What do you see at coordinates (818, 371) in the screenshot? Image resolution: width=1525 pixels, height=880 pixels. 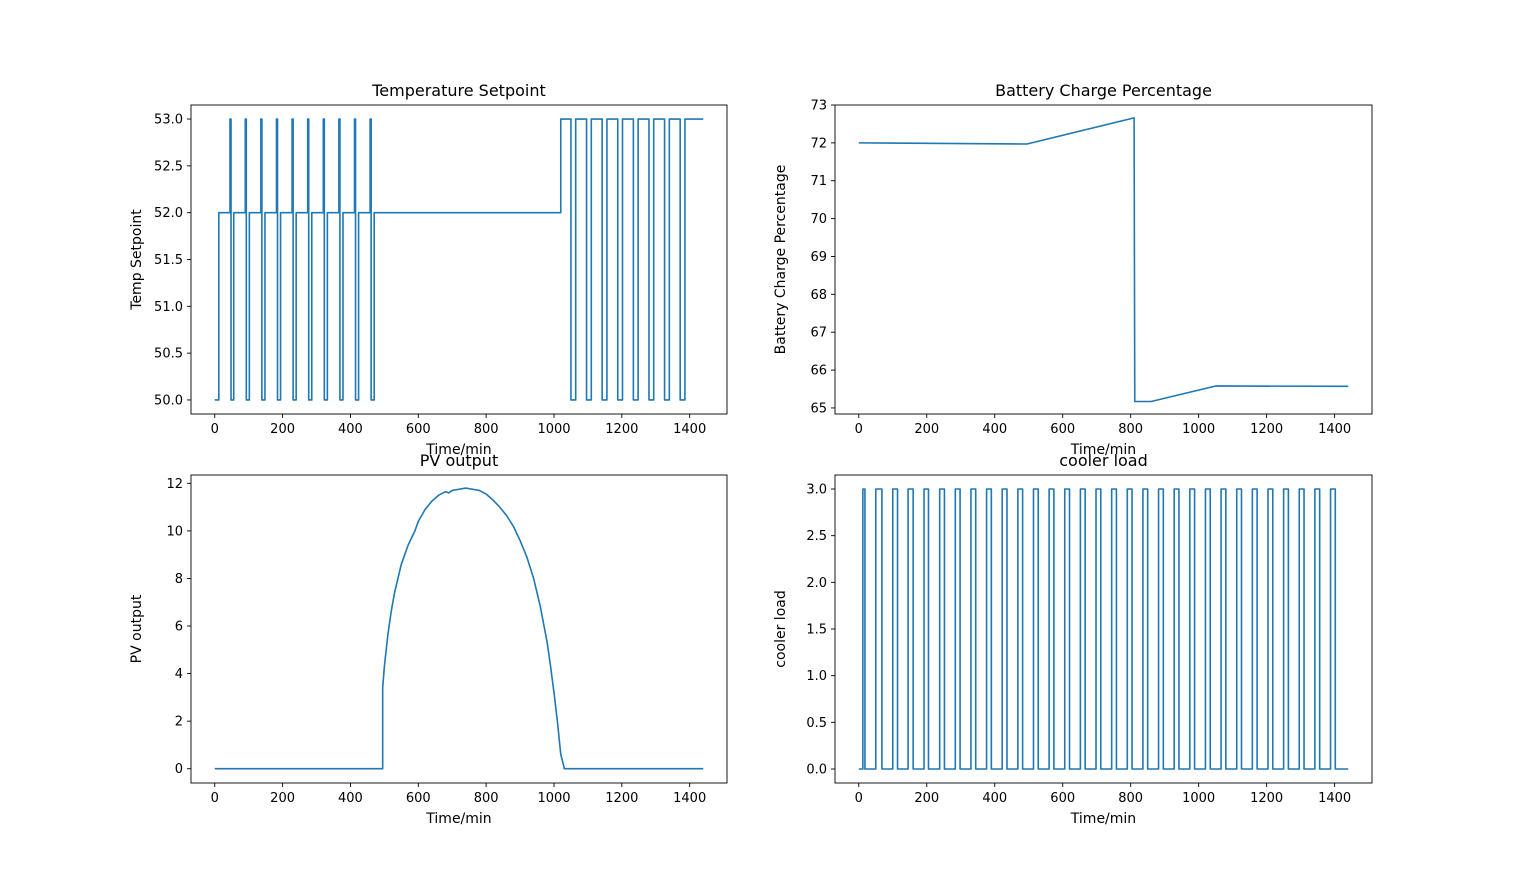 I see `y-tick-label: 66` at bounding box center [818, 371].